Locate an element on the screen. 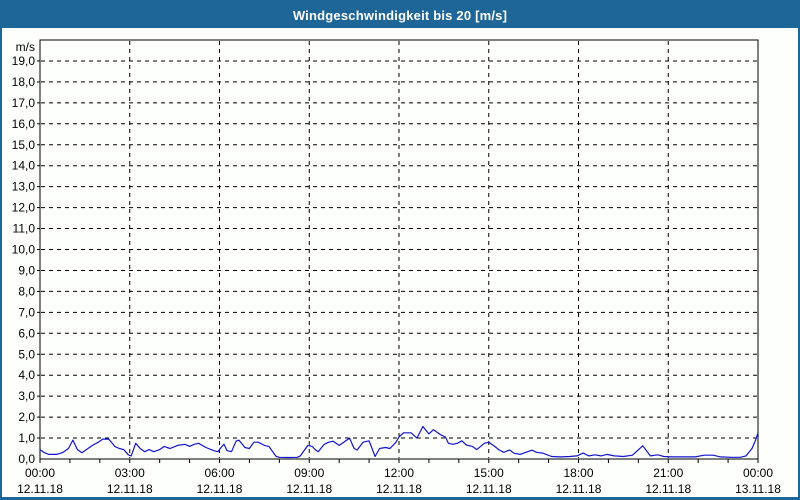  wind-speed-line is located at coordinates (399, 442).